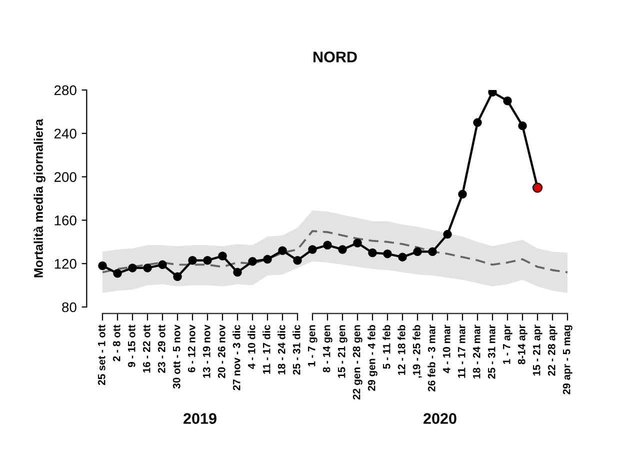 This screenshot has height=462, width=627. I want to click on text: 2020, so click(440, 418).